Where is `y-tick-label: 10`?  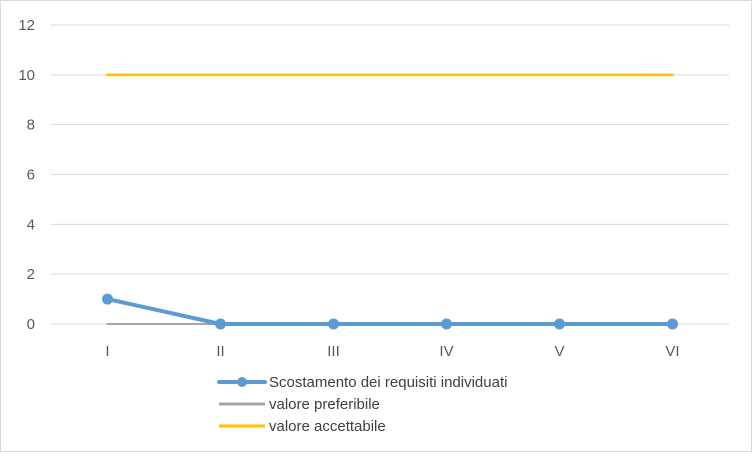
y-tick-label: 10 is located at coordinates (26, 75).